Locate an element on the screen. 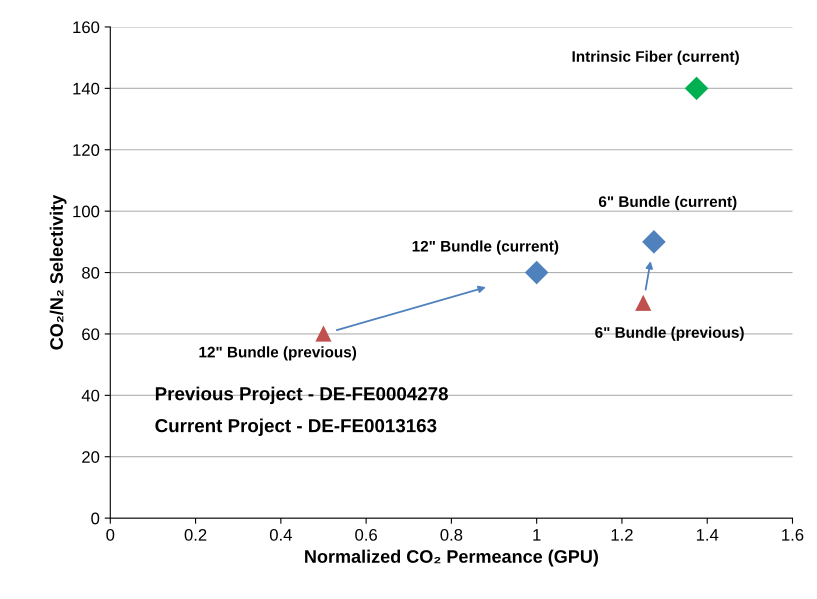  y-axis-title: CO₂/N₂ Selectivity is located at coordinates (58, 272).